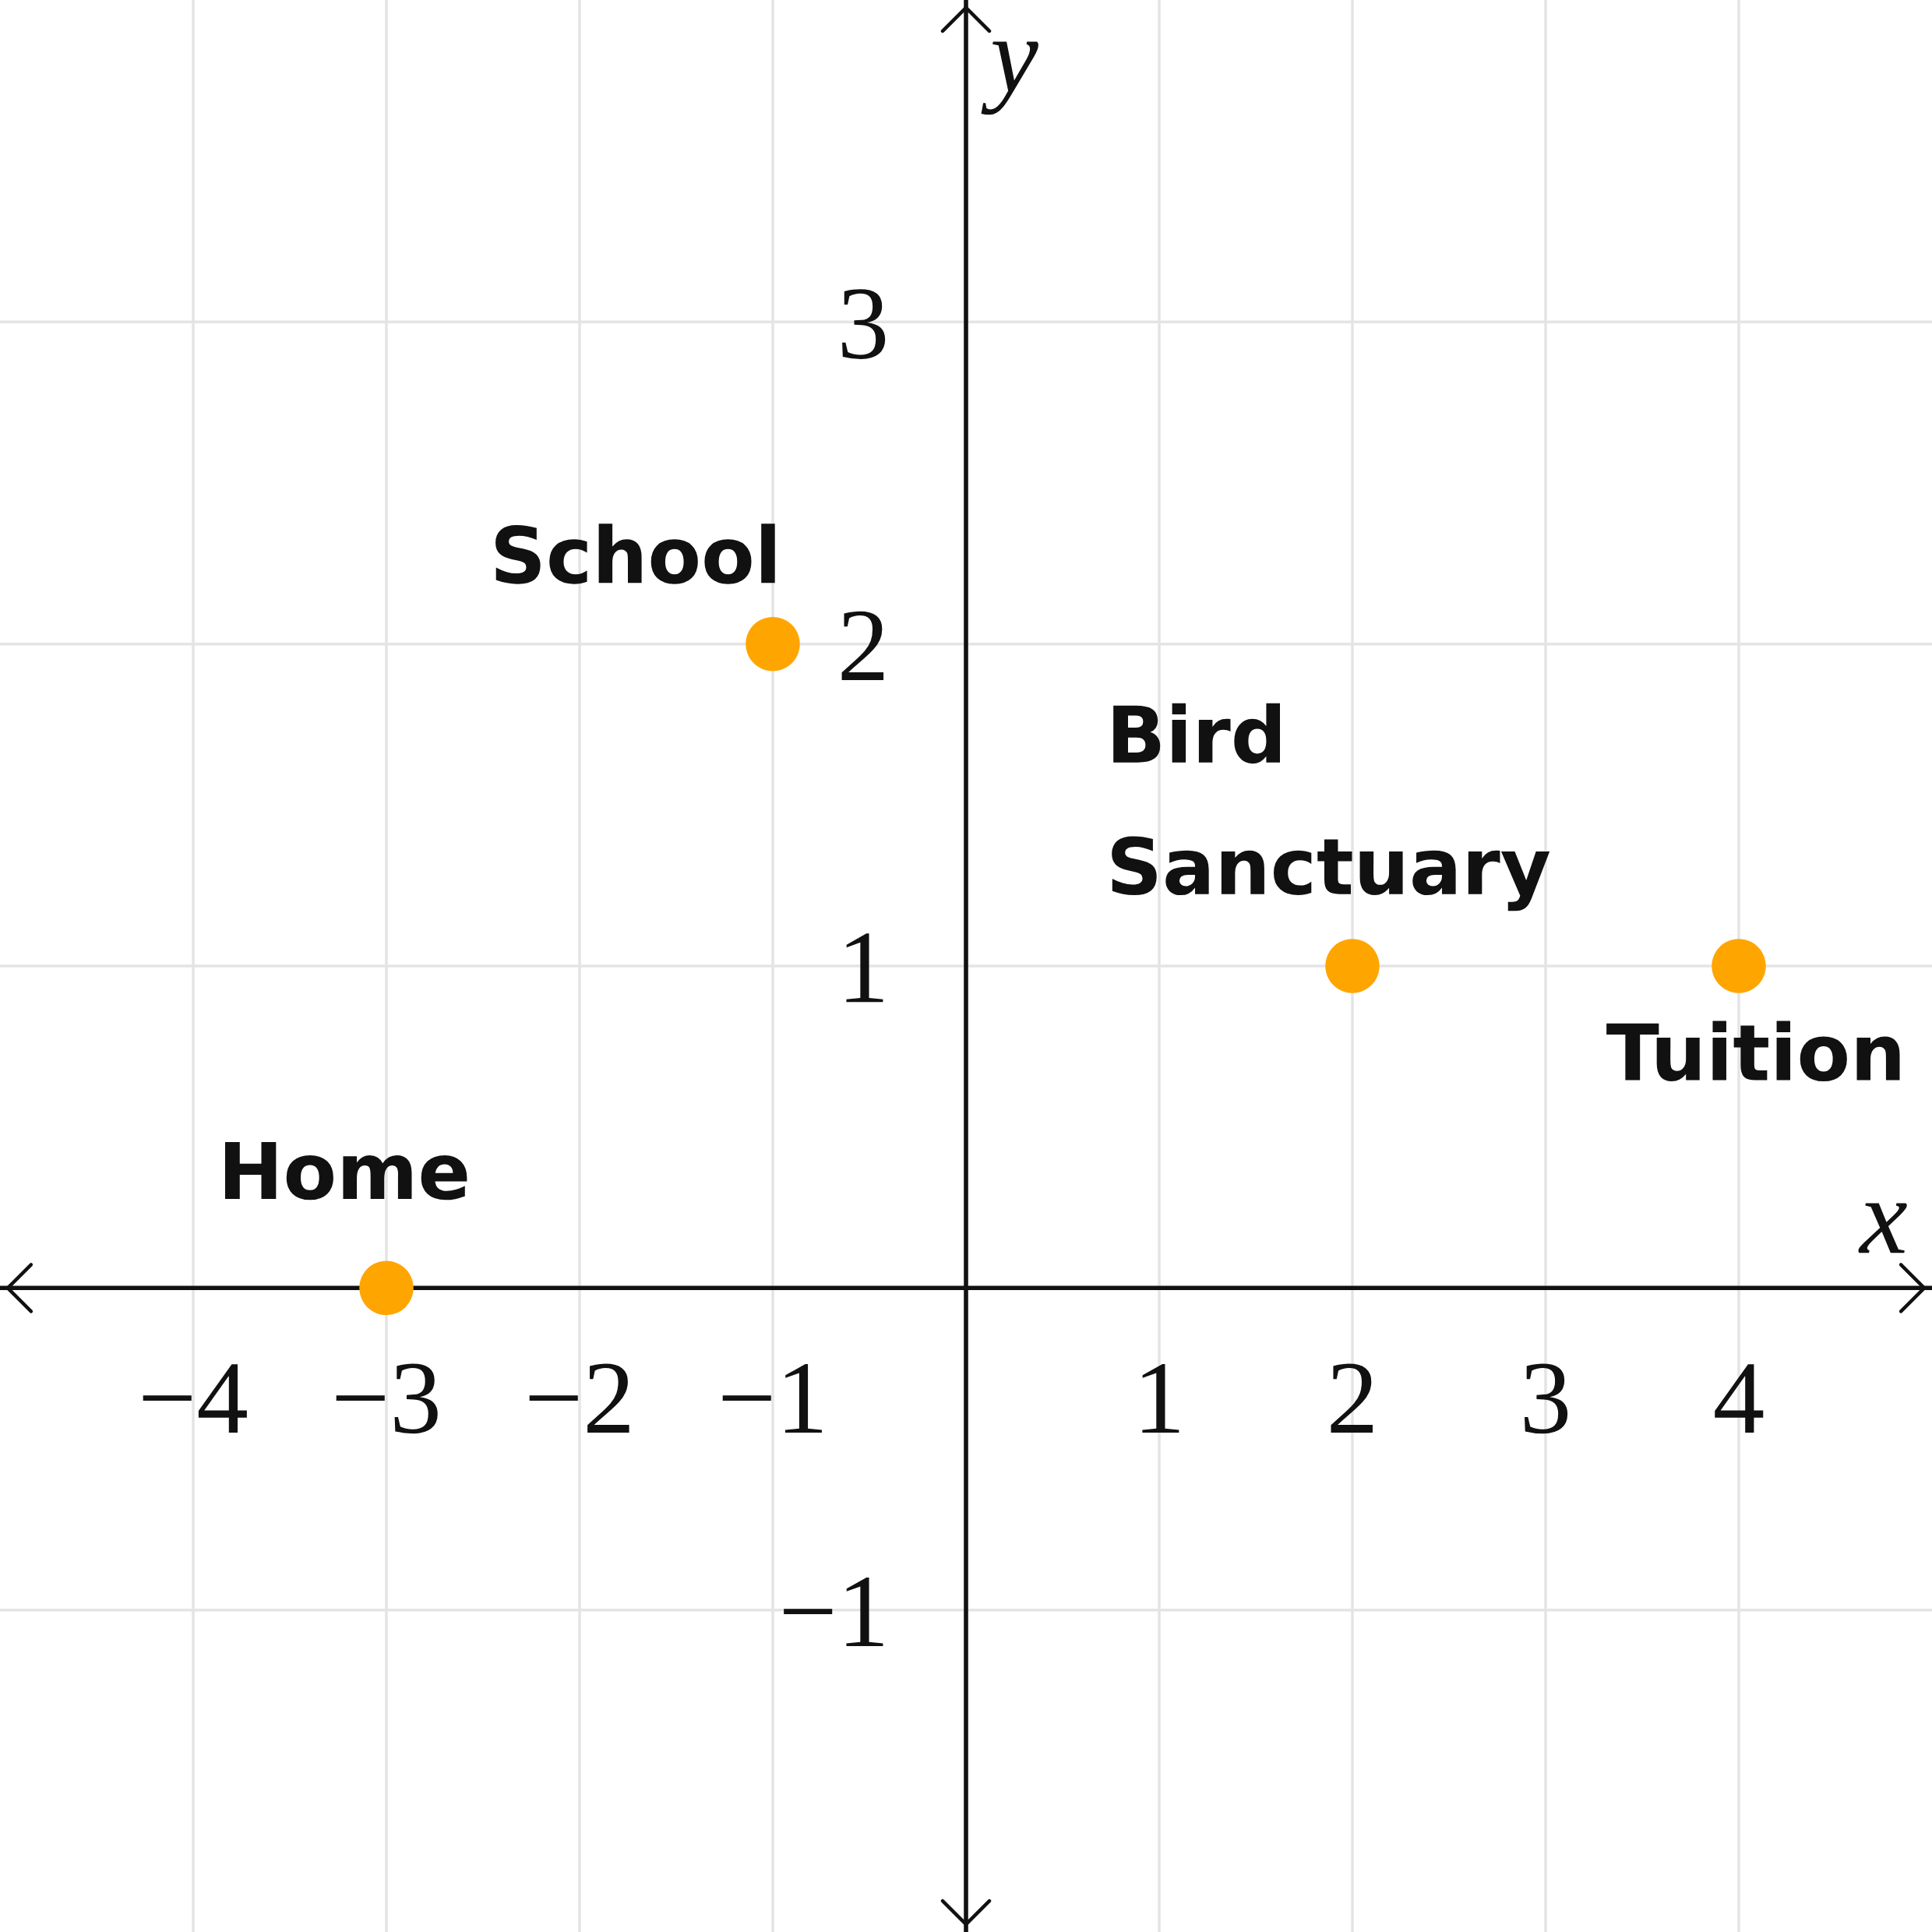  What do you see at coordinates (1352, 1398) in the screenshot?
I see `x-tick-label: 2` at bounding box center [1352, 1398].